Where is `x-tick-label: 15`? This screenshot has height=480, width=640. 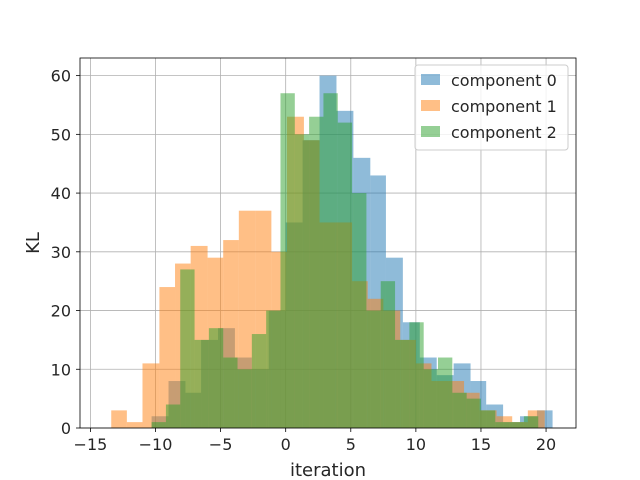
x-tick-label: 15 is located at coordinates (481, 444).